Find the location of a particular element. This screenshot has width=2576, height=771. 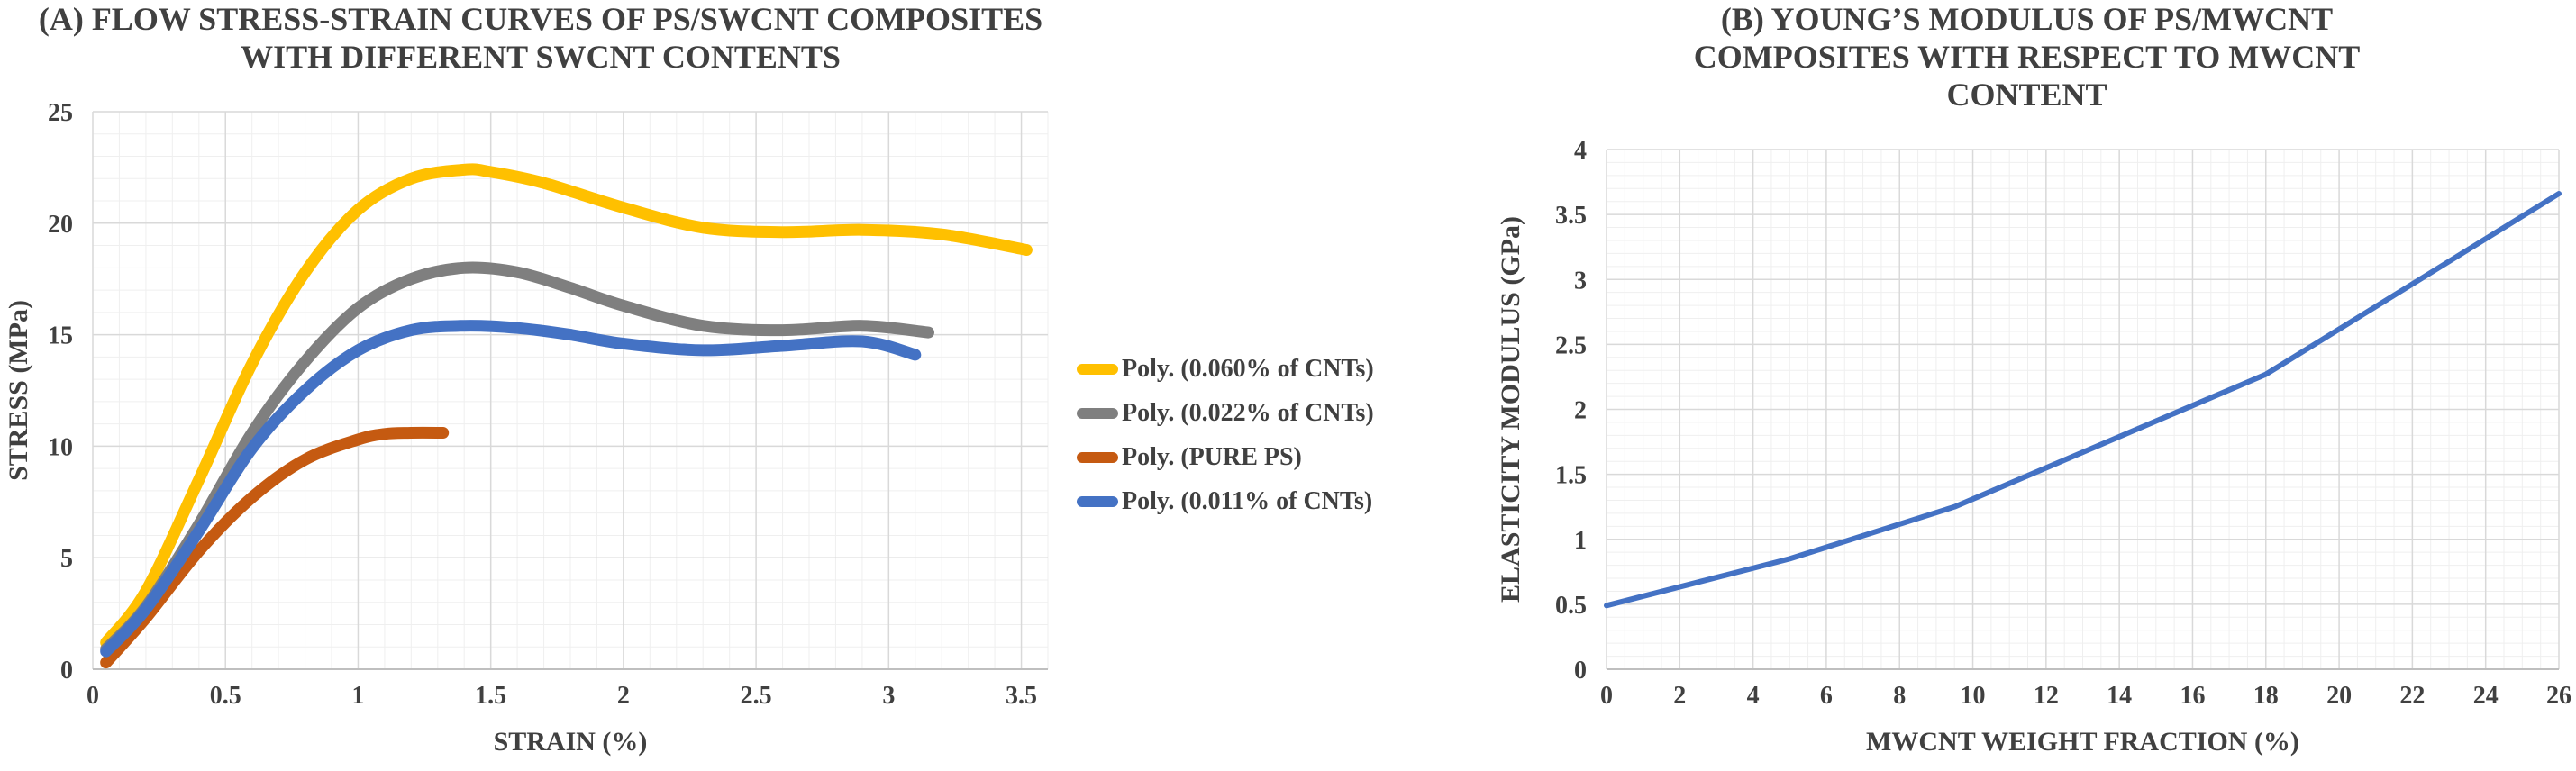

x-tick-label: 3 is located at coordinates (888, 696).